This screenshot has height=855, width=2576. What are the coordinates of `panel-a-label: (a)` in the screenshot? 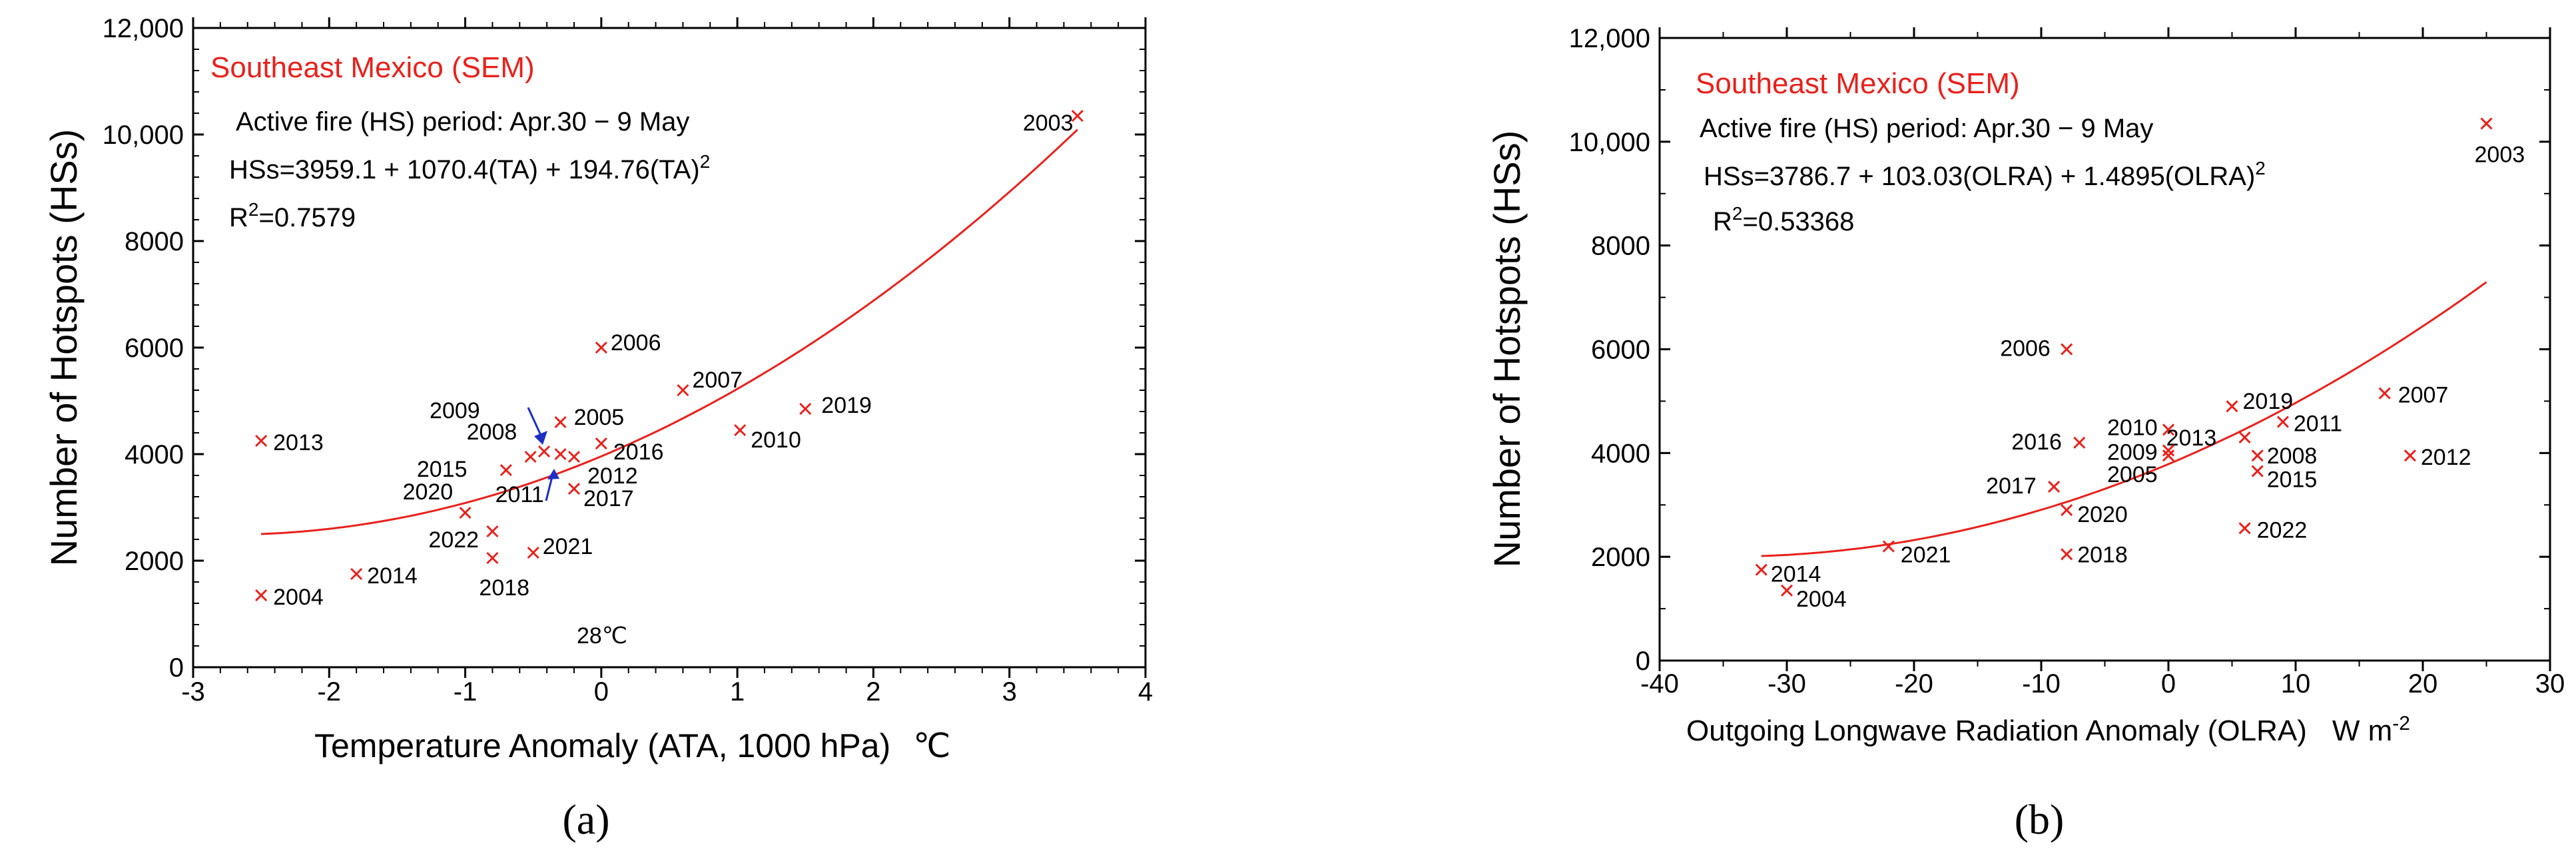 It's located at (585, 819).